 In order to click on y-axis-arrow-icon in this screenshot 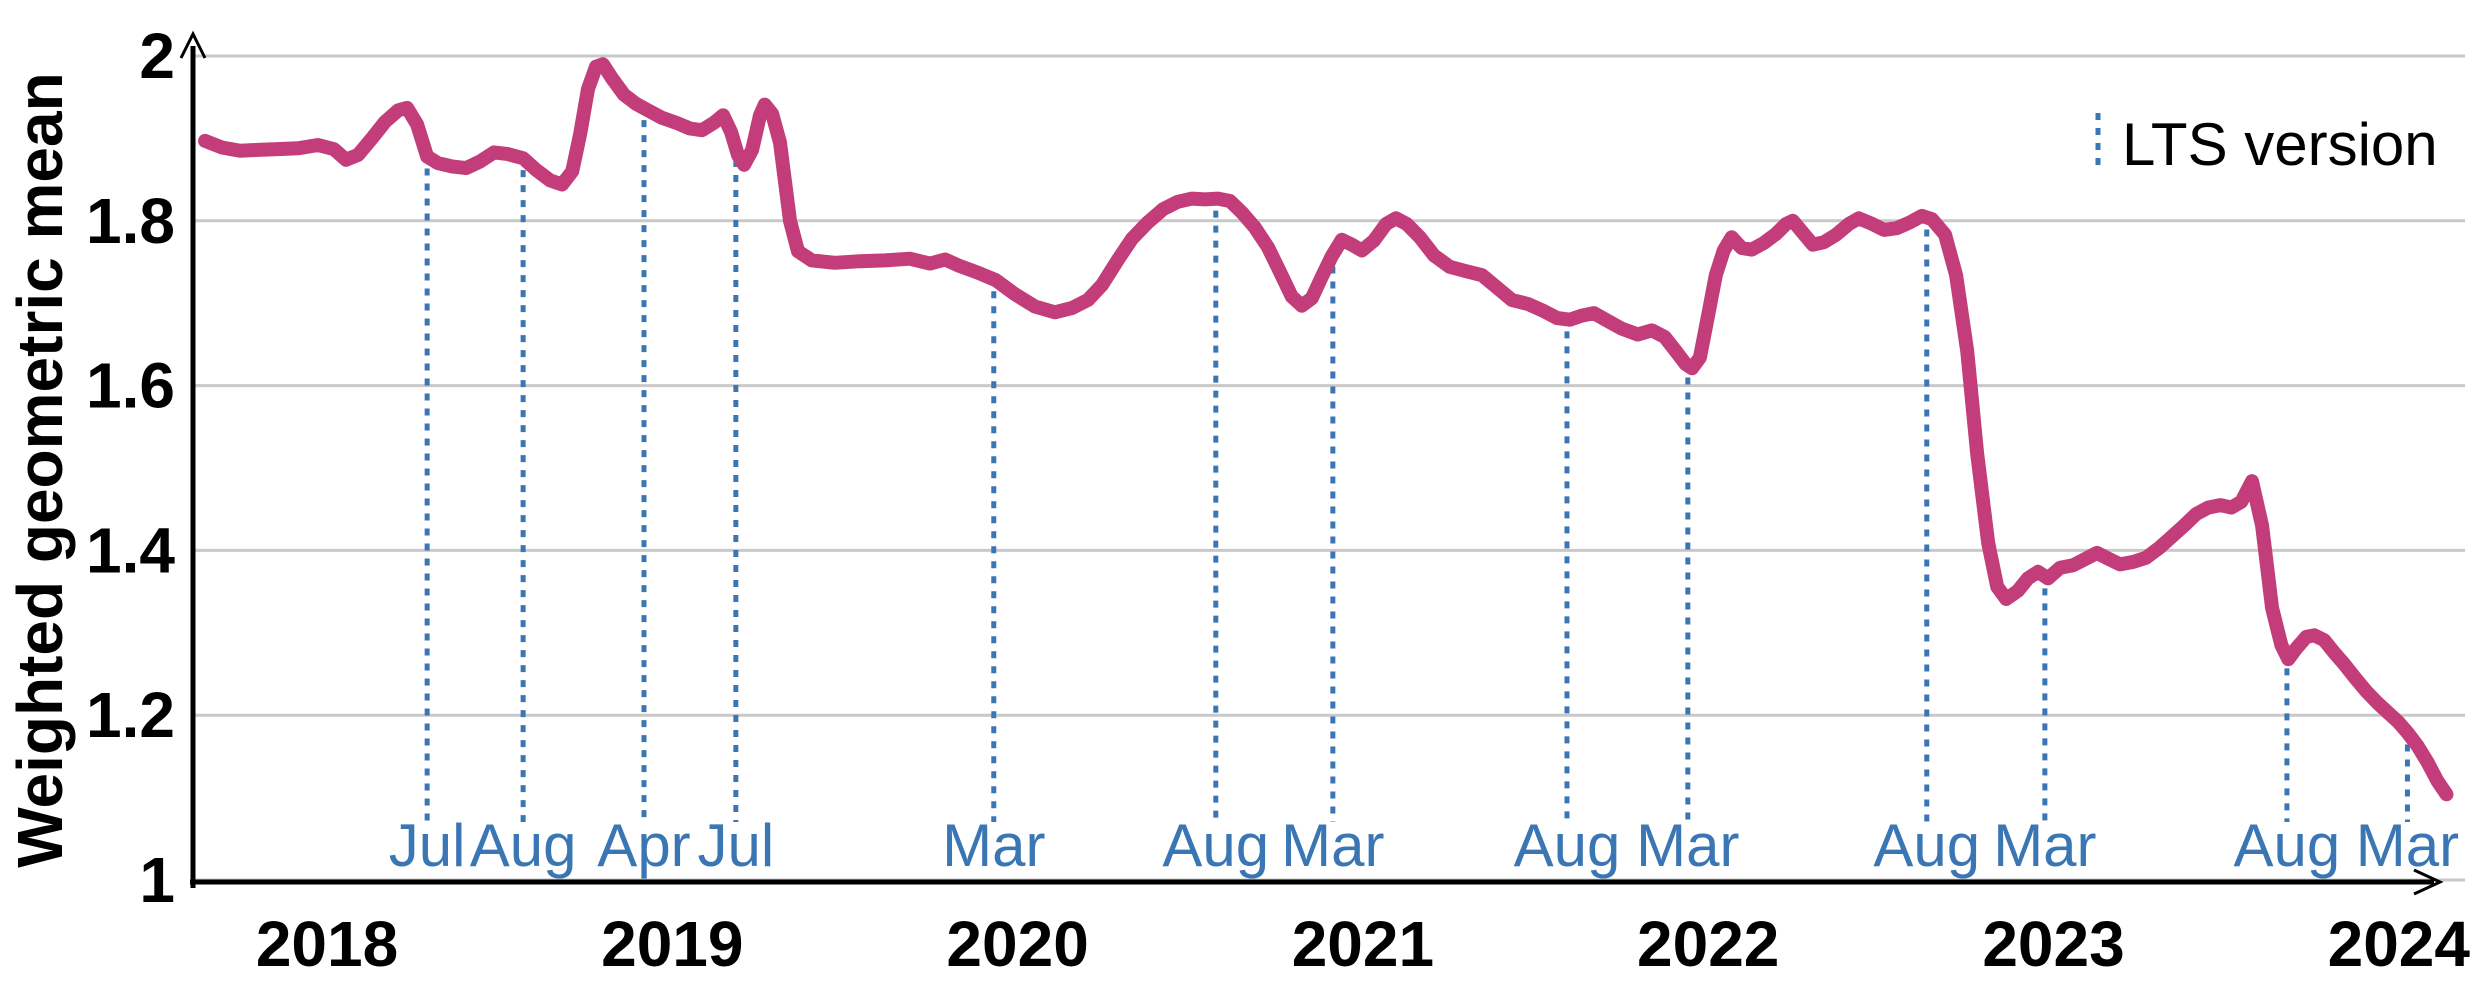, I will do `click(193, 44)`.